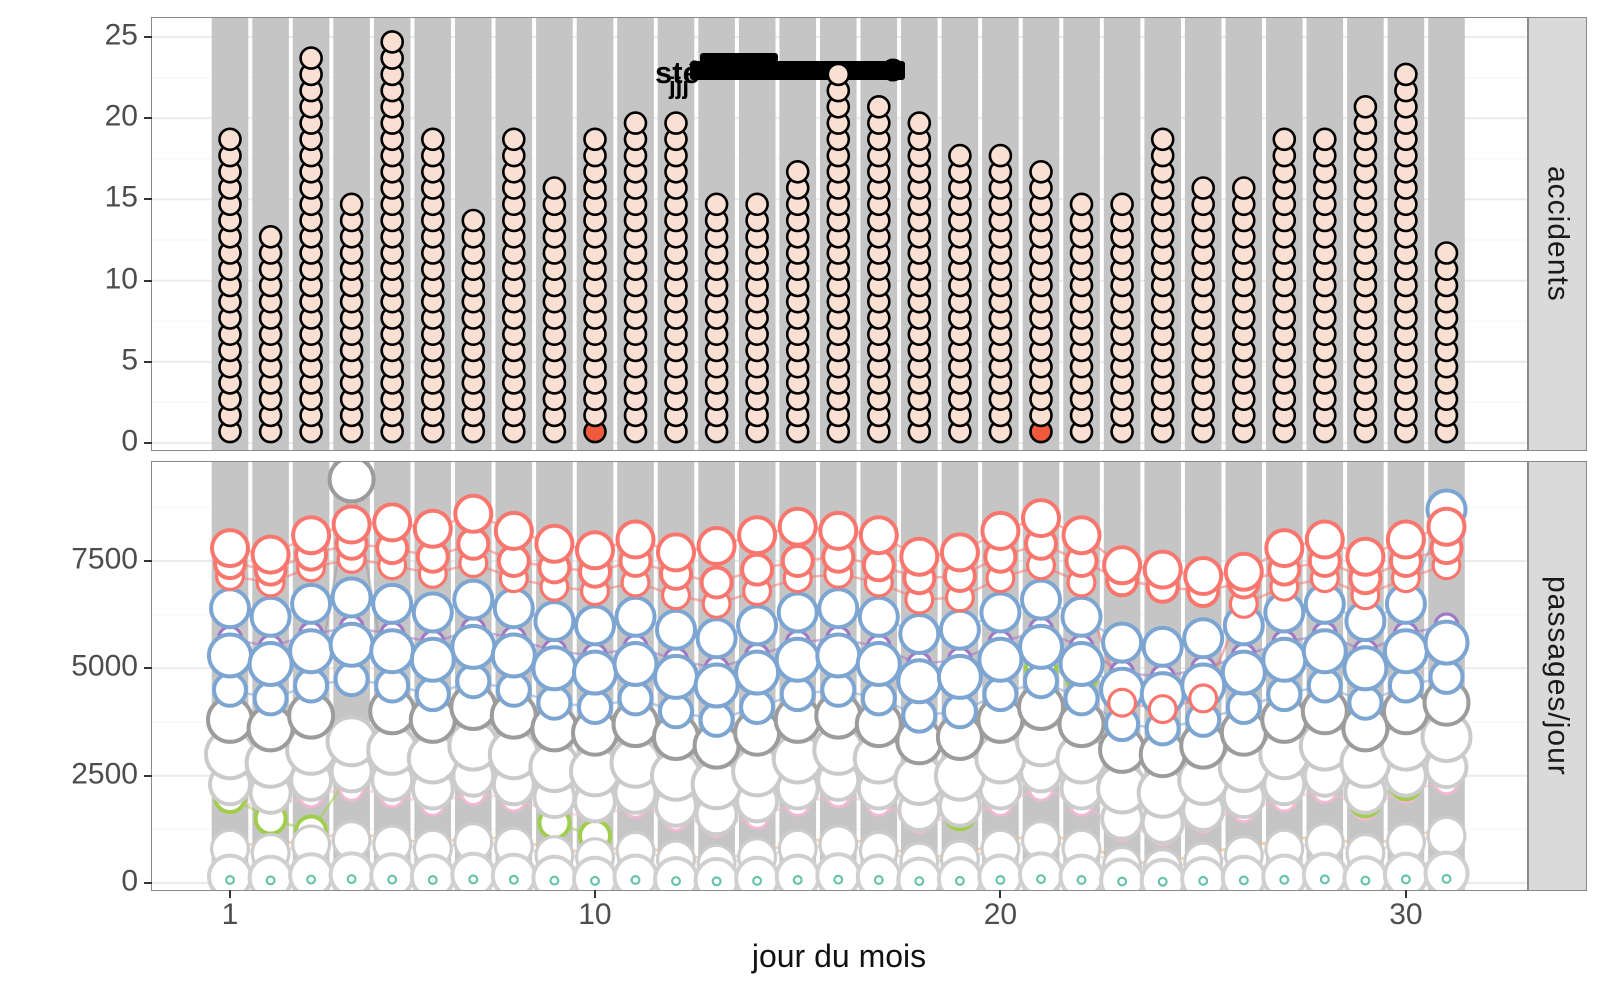 This screenshot has width=1600, height=1000. Describe the element at coordinates (351, 483) in the screenshot. I see `passage-bubble-gray-a` at that location.